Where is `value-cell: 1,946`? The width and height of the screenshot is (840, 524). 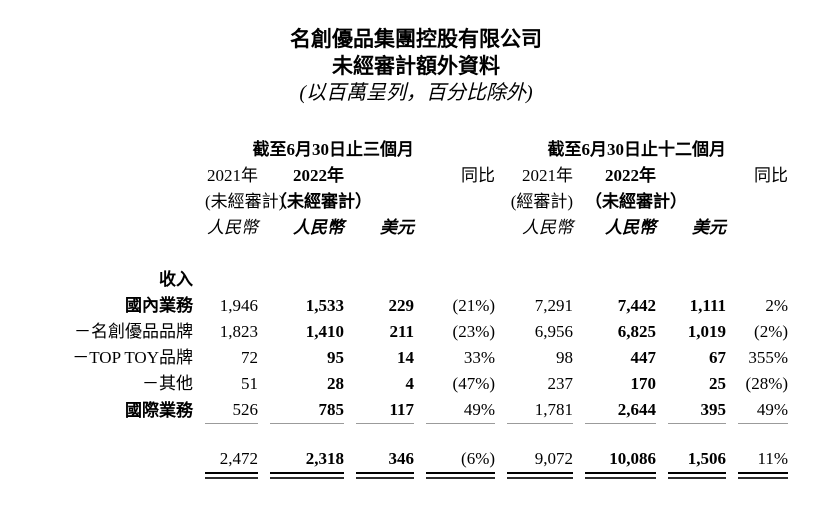 value-cell: 1,946 is located at coordinates (238, 305).